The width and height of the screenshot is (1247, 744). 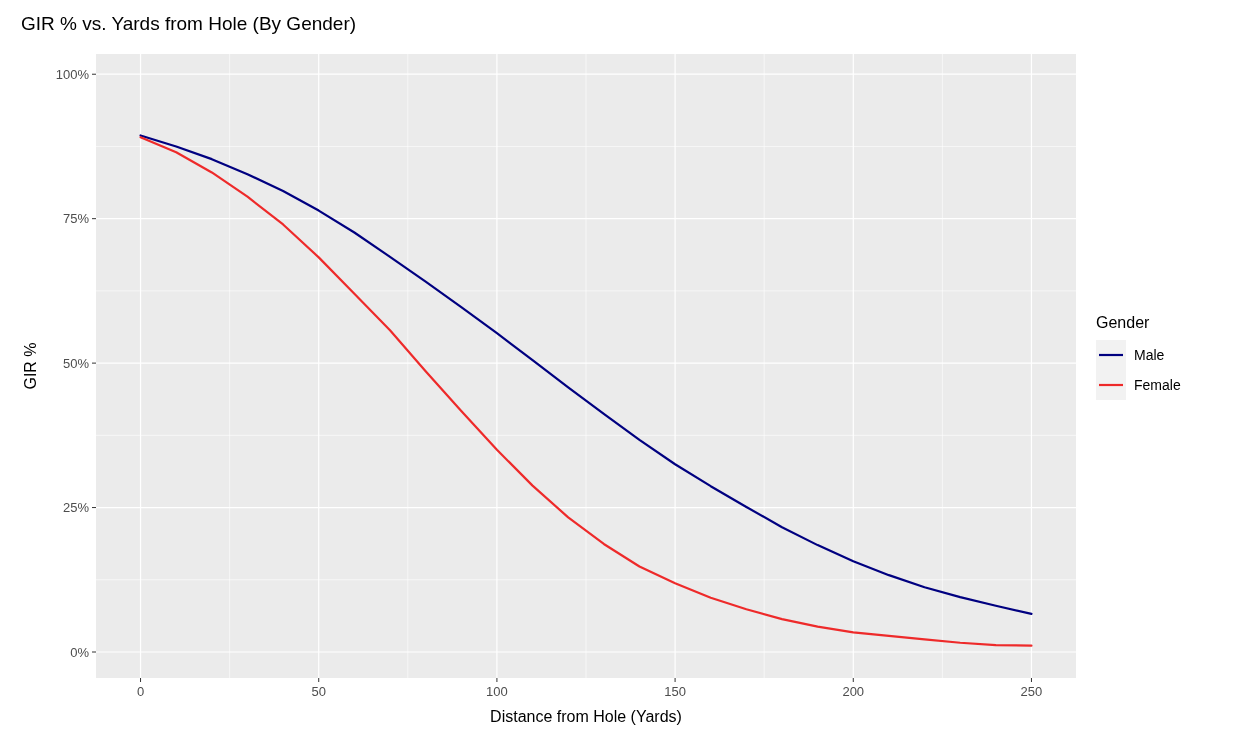 What do you see at coordinates (1157, 384) in the screenshot?
I see `legend-label: Female` at bounding box center [1157, 384].